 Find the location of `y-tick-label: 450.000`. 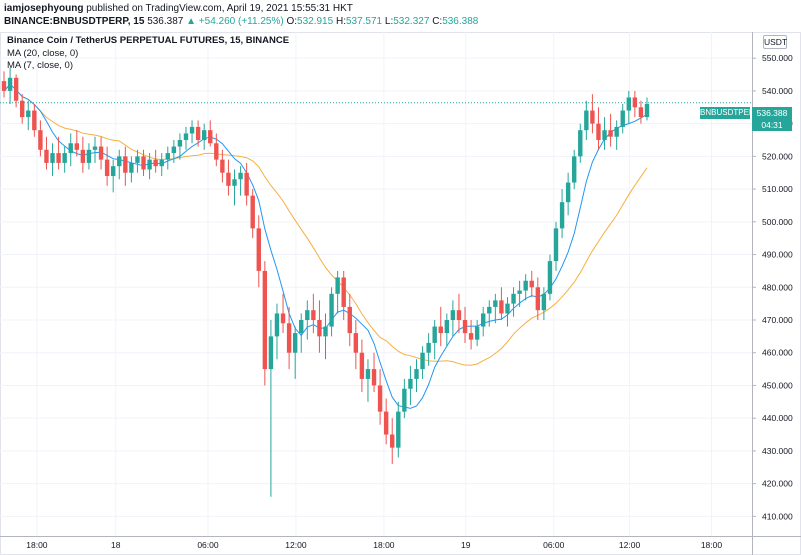

y-tick-label: 450.000 is located at coordinates (777, 385).